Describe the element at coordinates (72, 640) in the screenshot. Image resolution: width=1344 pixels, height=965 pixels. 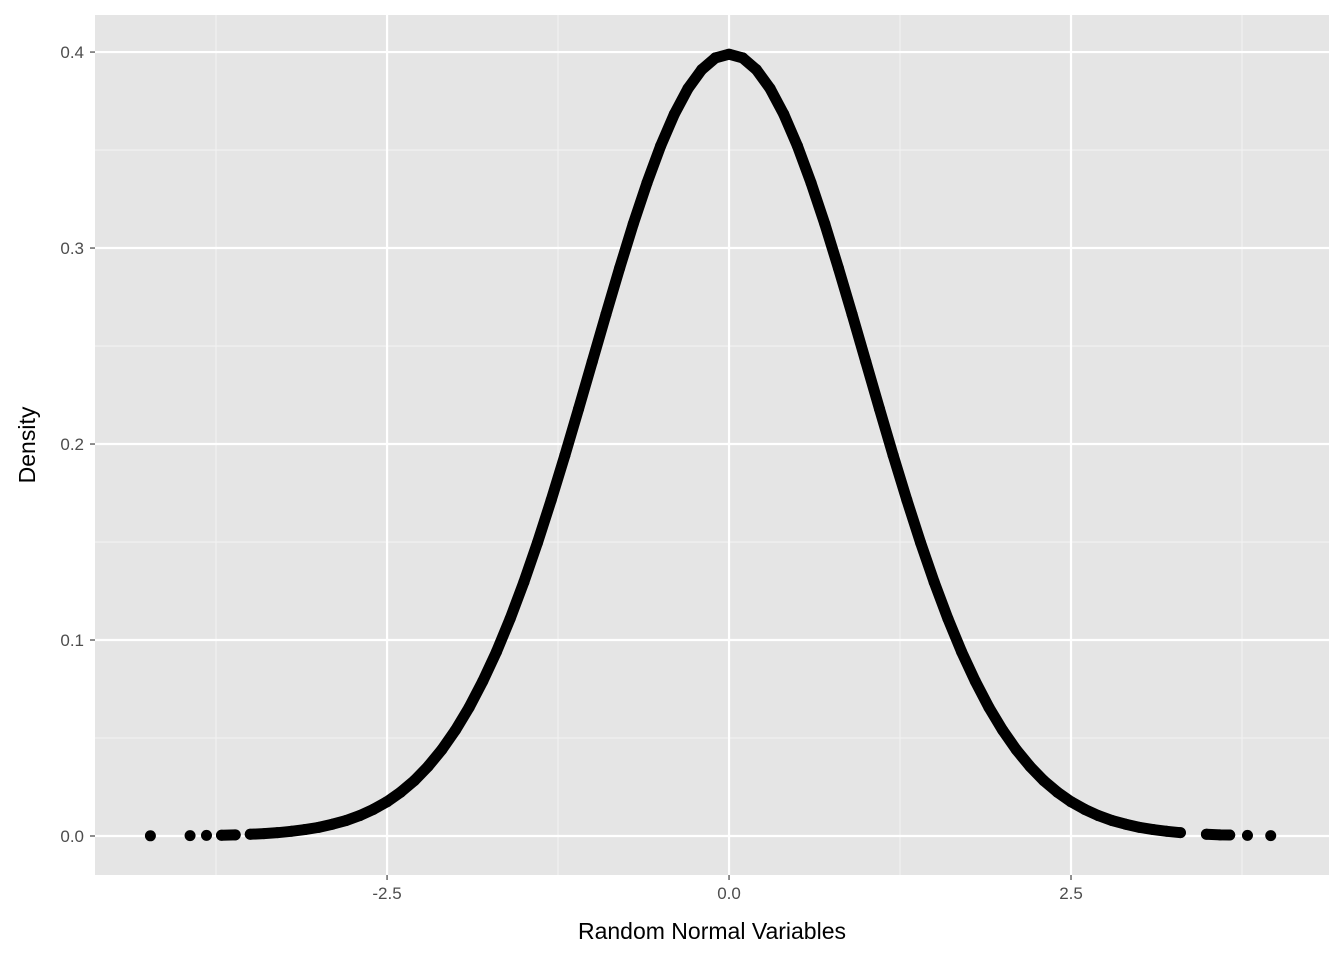
I see `y-tick-label: 0.1` at that location.